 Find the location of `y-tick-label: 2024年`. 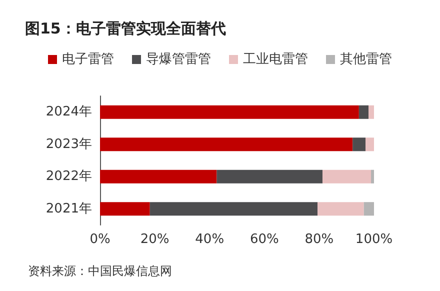

y-tick-label: 2024年 is located at coordinates (69, 112).